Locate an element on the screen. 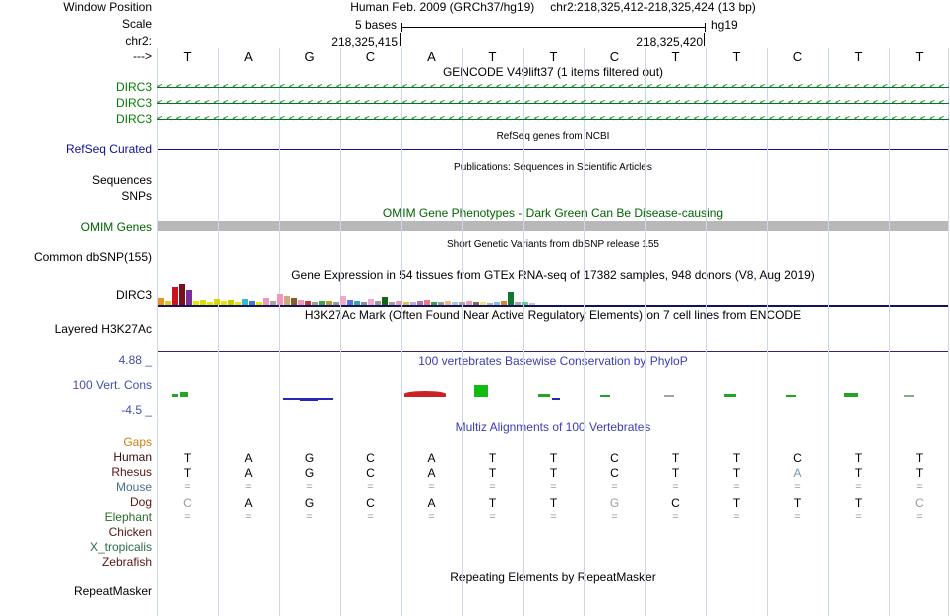 Image resolution: width=950 pixels, height=616 pixels. species-label-dog: Dog is located at coordinates (140, 502).